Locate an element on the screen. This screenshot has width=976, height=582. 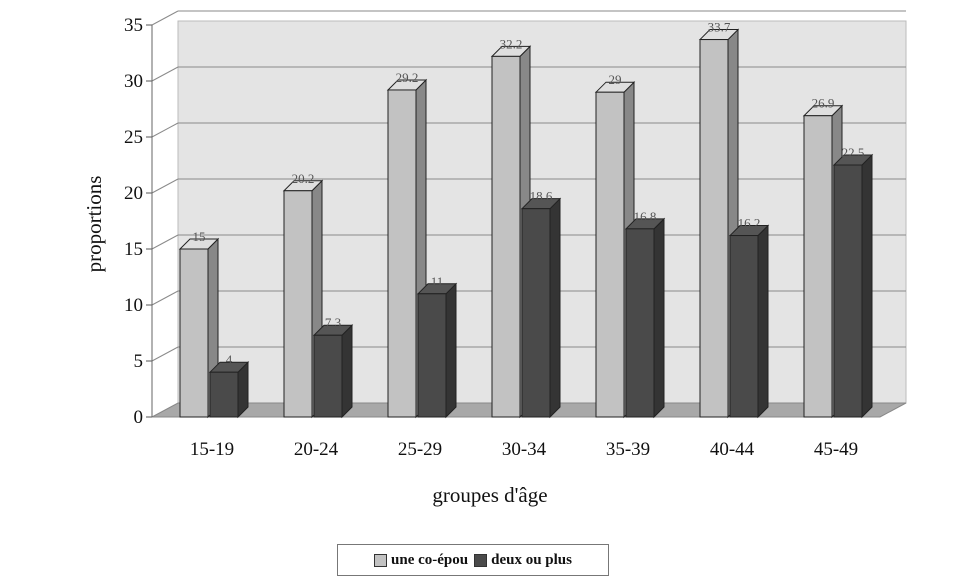
data-label: 29 is located at coordinates (615, 79).